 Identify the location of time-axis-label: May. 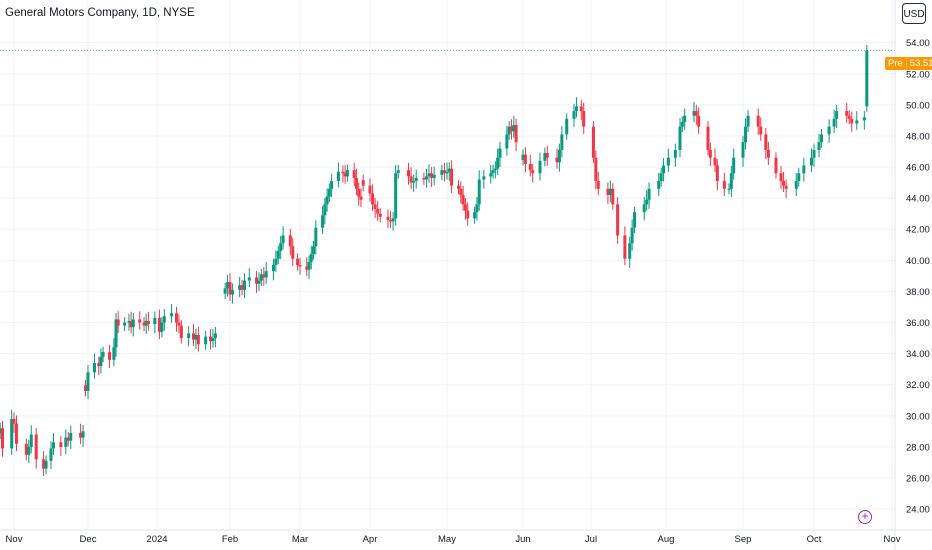
(447, 539).